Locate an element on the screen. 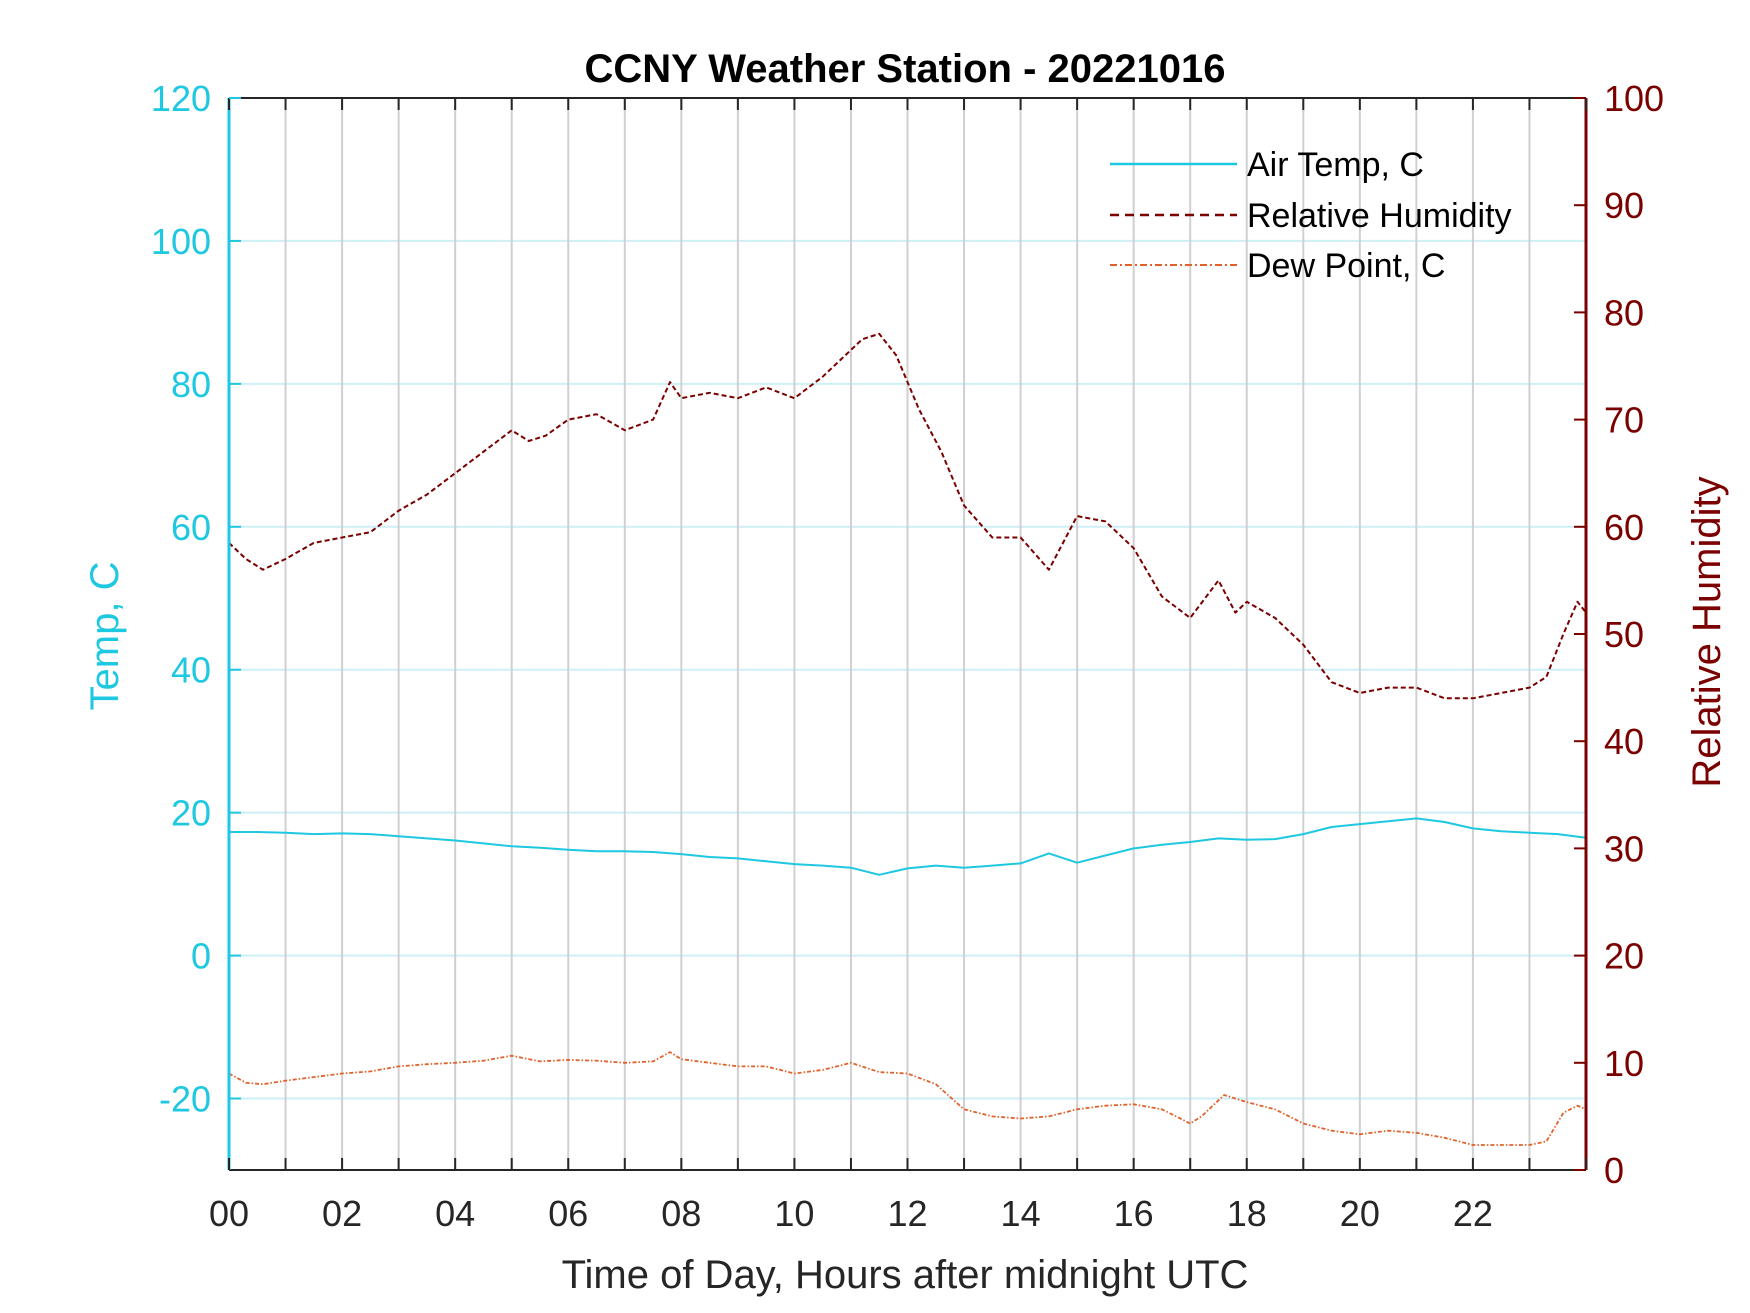 The image size is (1750, 1313). chart-title: CCNY Weather Station - 20221016 is located at coordinates (905, 69).